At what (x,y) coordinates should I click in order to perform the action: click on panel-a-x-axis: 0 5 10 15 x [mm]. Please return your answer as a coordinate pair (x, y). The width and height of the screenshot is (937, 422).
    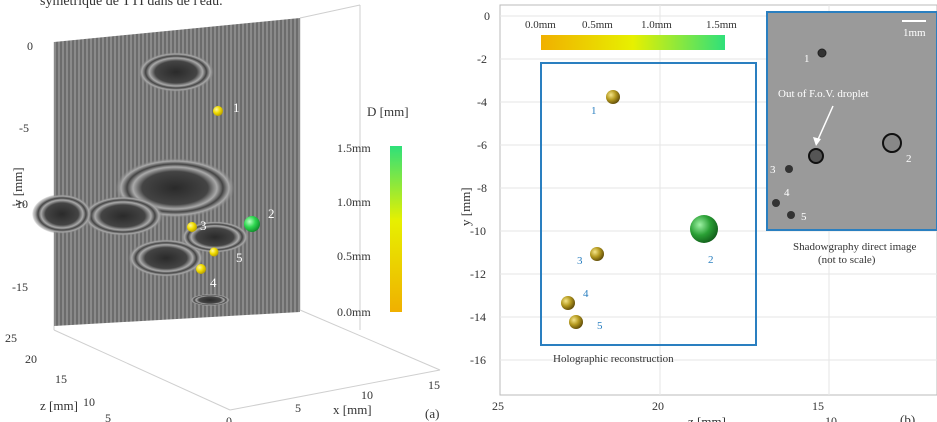
    Looking at the image, I should click on (333, 400).